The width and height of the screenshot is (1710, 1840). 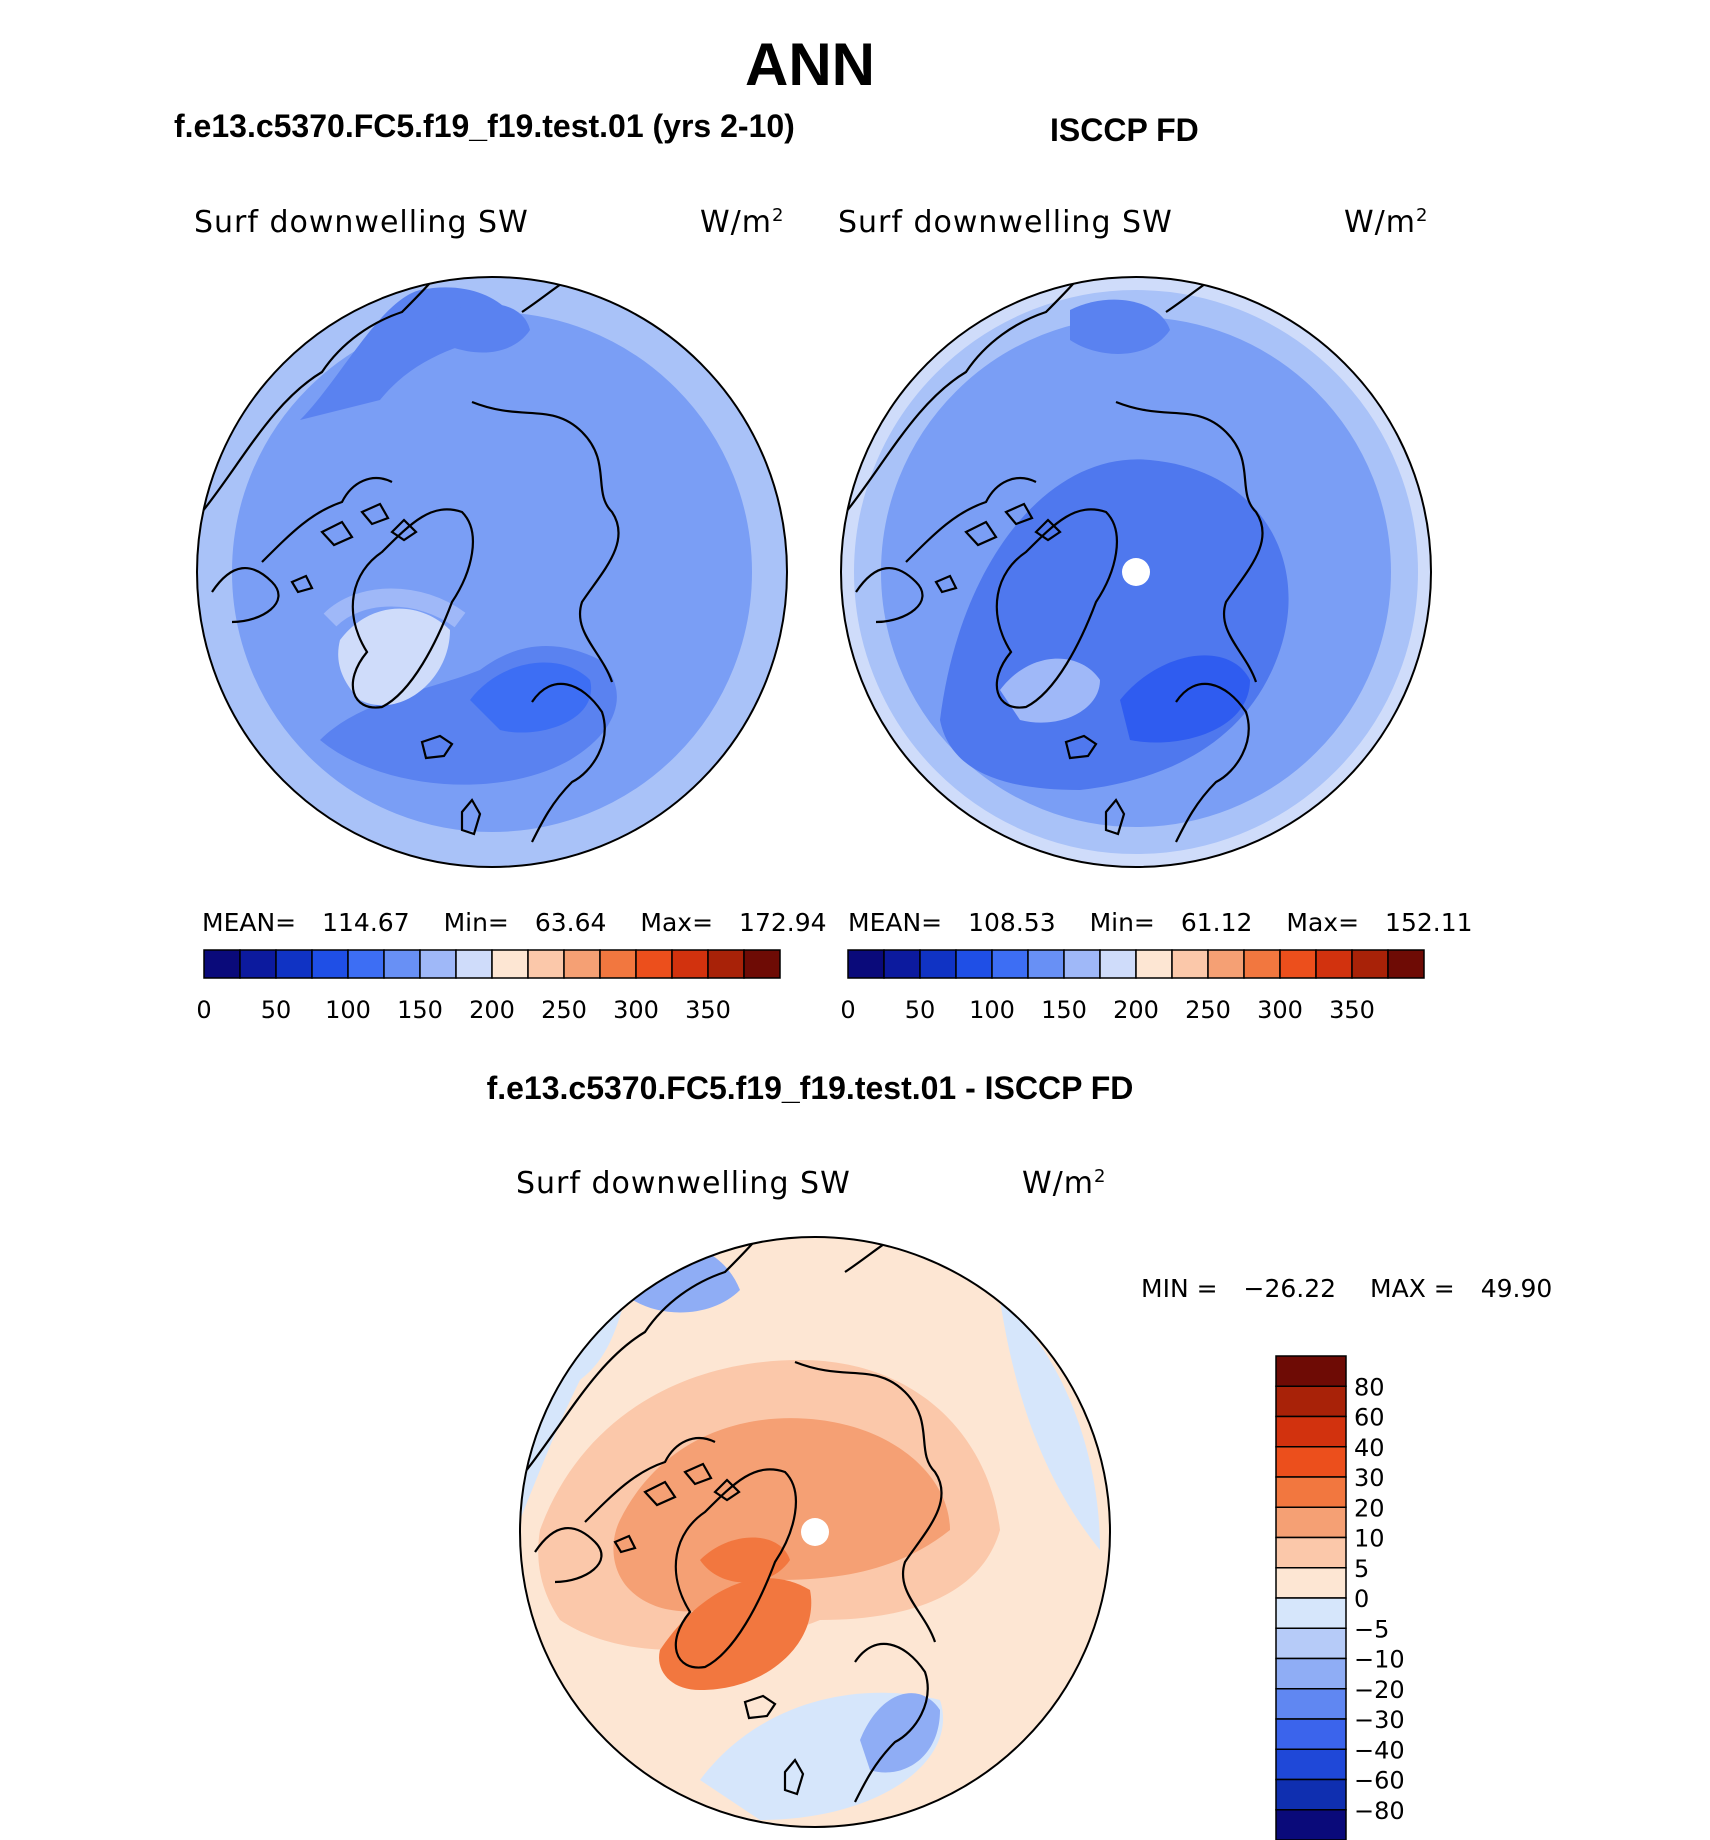 I want to click on model-colorbar: 0 50 100 150 200 250 300 350, so click(x=488, y=986).